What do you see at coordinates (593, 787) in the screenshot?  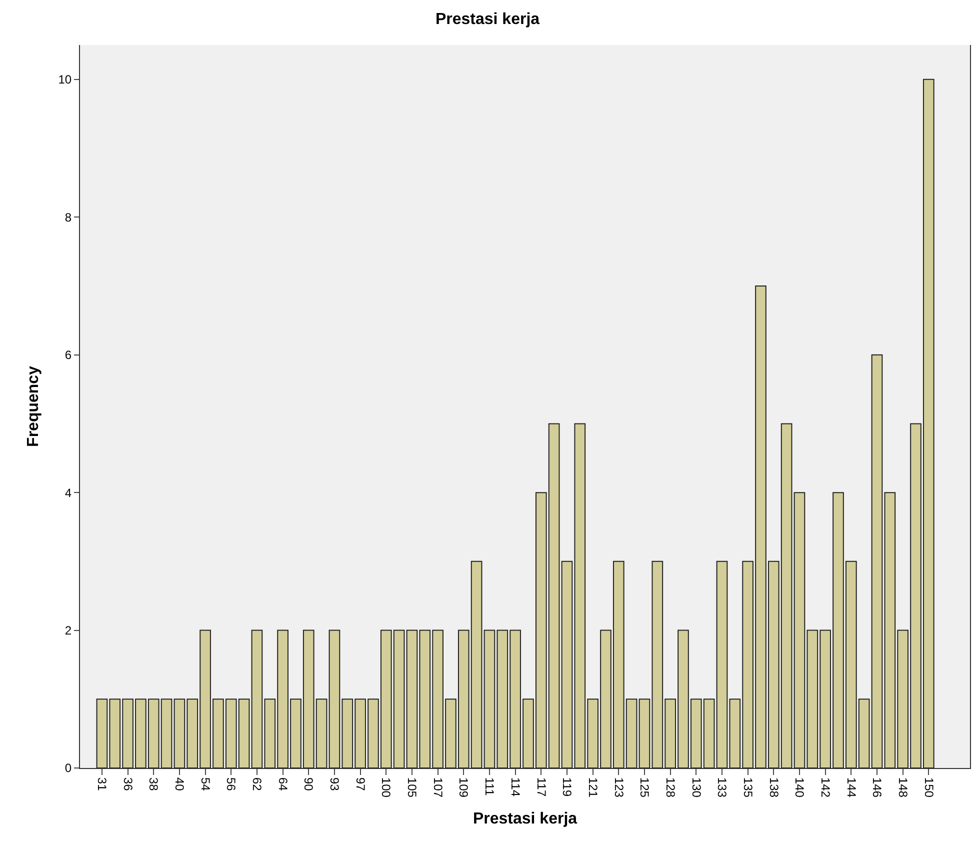 I see `x-tick-label: 121` at bounding box center [593, 787].